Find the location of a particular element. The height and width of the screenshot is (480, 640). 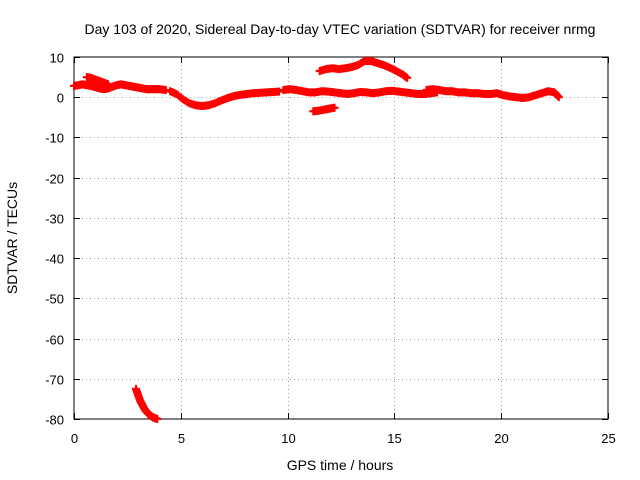

y-tick-label: -70 is located at coordinates (54, 380).